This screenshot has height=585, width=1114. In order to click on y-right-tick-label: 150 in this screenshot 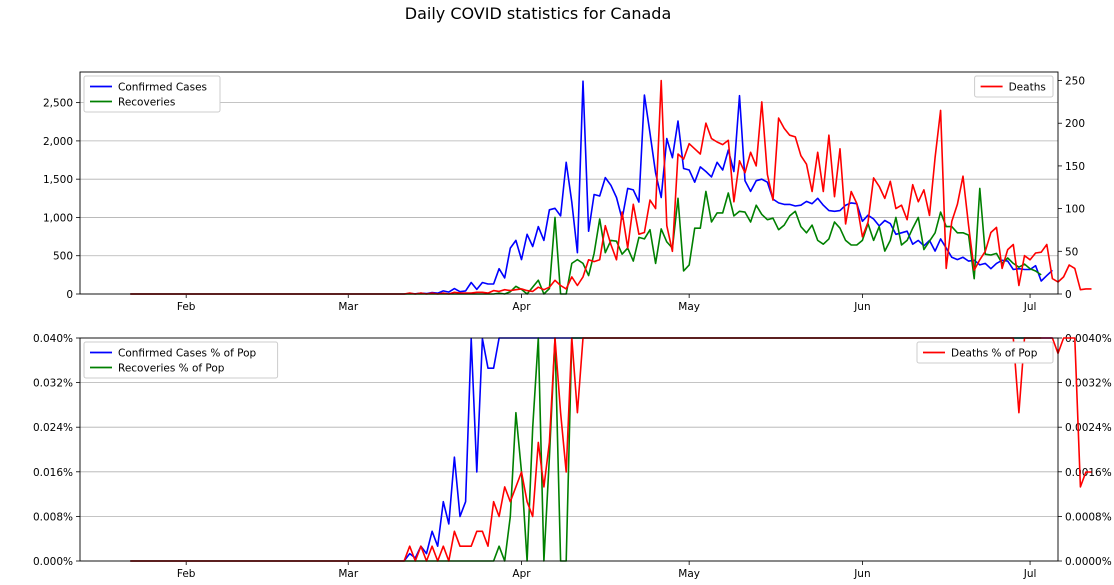, I will do `click(1075, 167)`.